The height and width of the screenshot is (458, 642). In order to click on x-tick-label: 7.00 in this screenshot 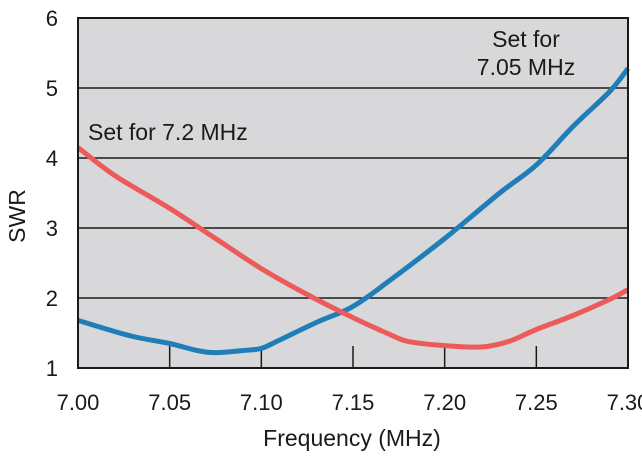, I will do `click(78, 402)`.